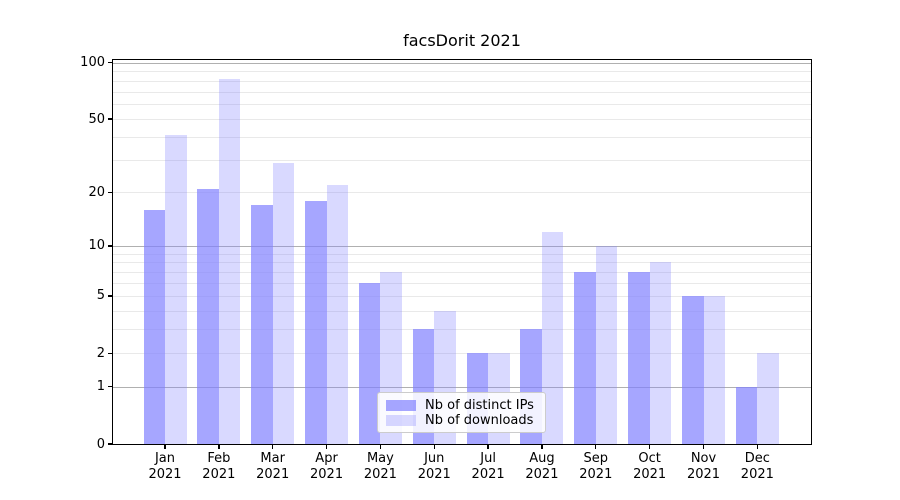 The image size is (900, 500). I want to click on bar-downloads-sep, so click(606, 344).